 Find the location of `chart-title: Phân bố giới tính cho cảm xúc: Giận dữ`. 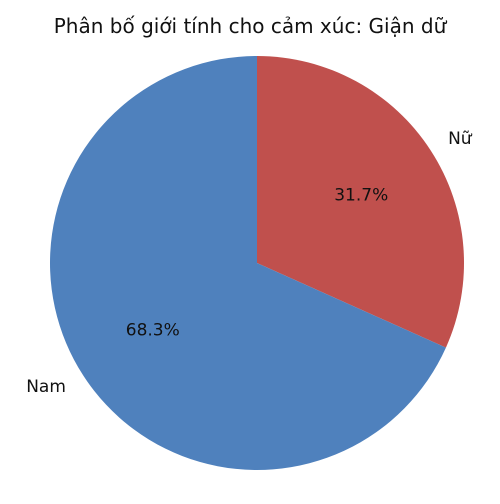

chart-title: Phân bố giới tính cho cảm xúc: Giận dữ is located at coordinates (250, 26).